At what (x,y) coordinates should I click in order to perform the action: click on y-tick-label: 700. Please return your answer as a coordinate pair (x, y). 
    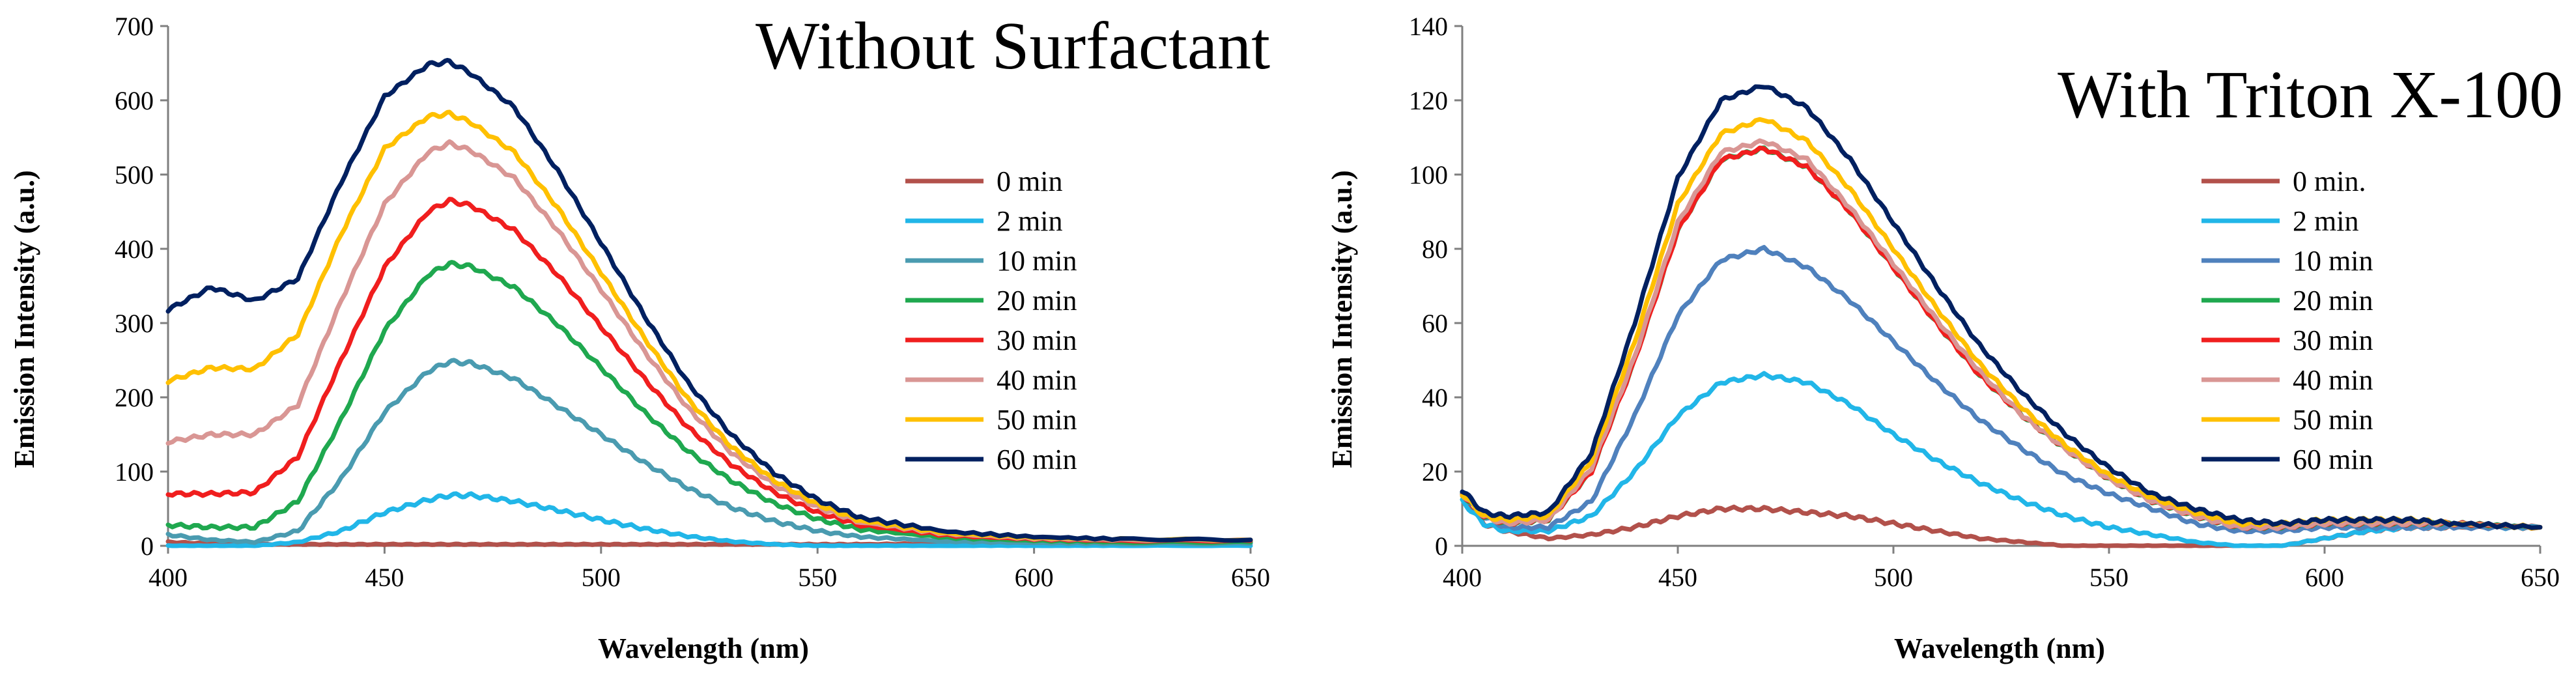
    Looking at the image, I should click on (134, 26).